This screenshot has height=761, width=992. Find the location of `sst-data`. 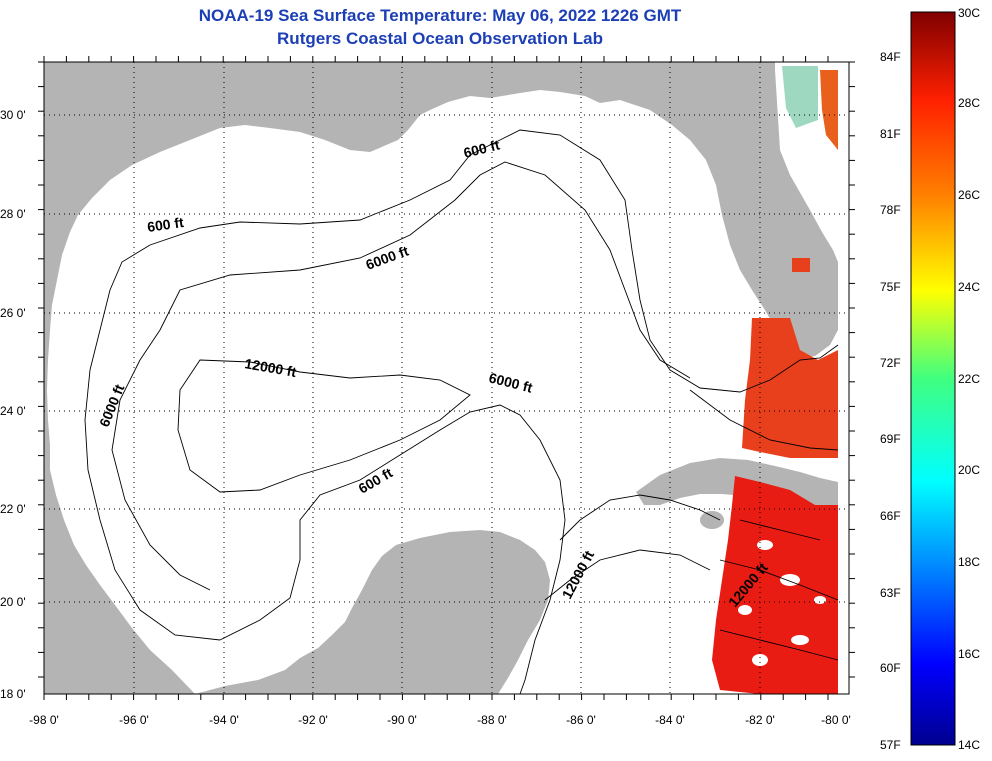

sst-data is located at coordinates (775, 380).